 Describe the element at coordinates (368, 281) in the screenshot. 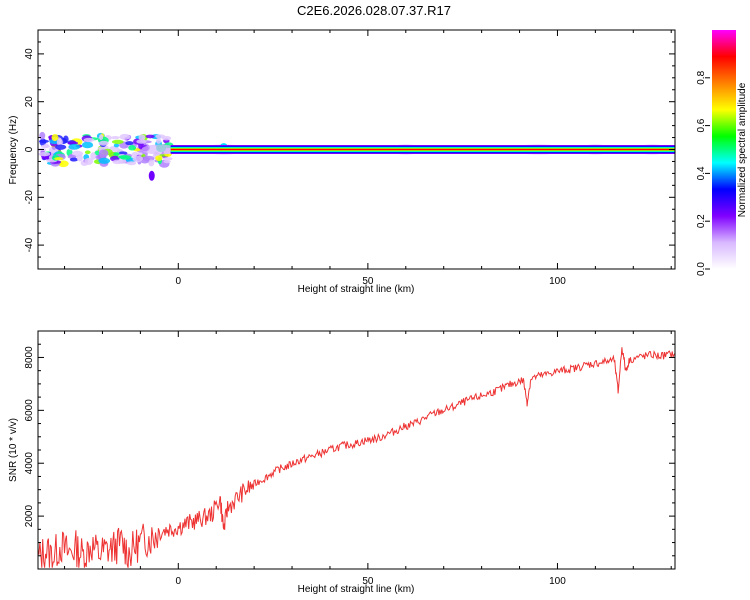

I see `spectrogram-xtick-label: 50` at that location.